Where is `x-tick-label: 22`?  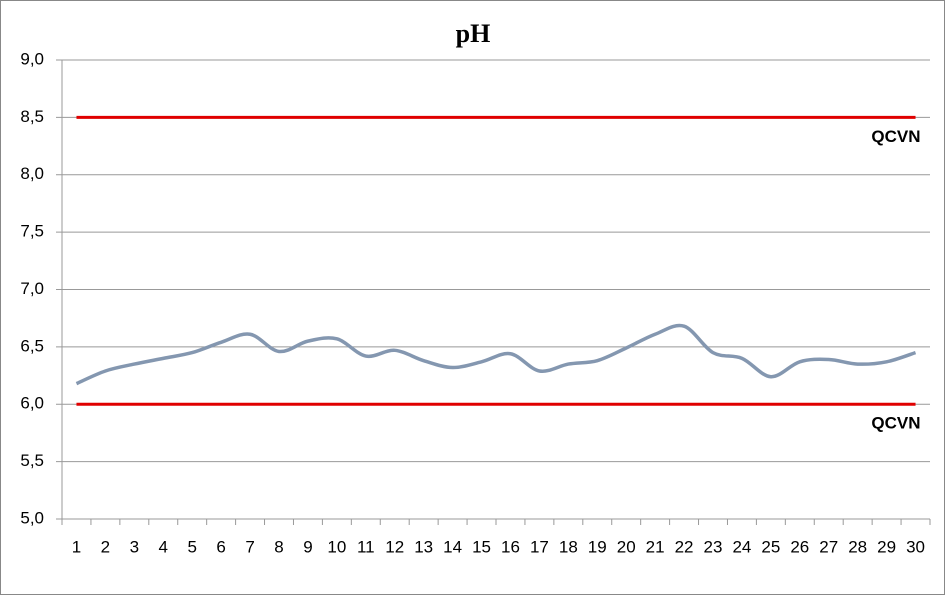
x-tick-label: 22 is located at coordinates (684, 546).